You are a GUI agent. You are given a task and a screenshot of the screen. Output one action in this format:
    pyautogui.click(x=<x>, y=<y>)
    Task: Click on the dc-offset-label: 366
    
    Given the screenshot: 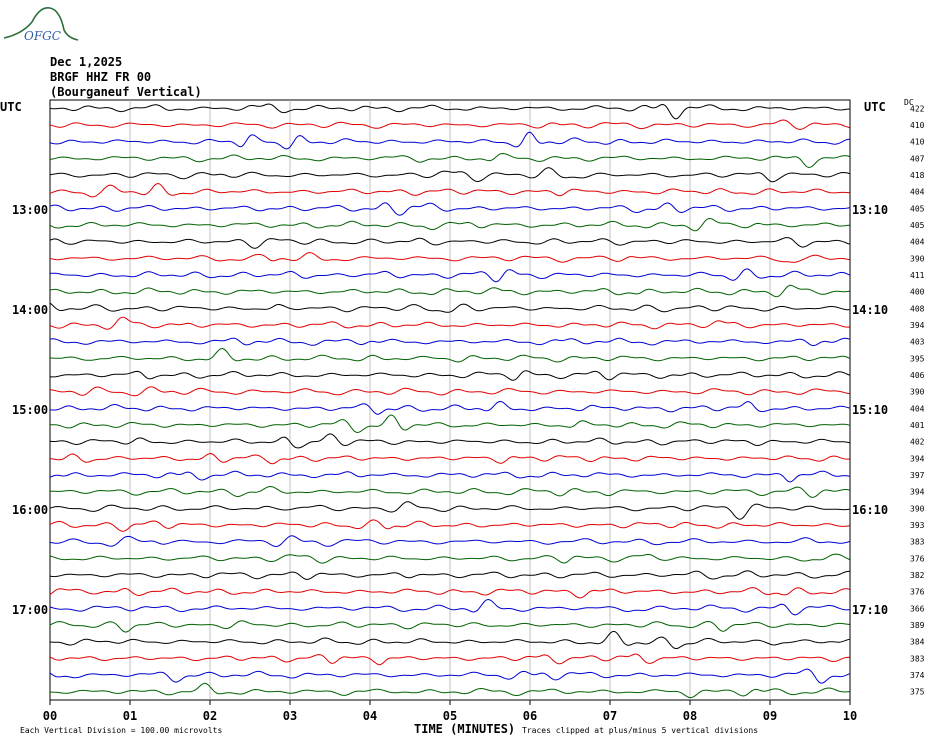 What is the action you would take?
    pyautogui.click(x=917, y=608)
    